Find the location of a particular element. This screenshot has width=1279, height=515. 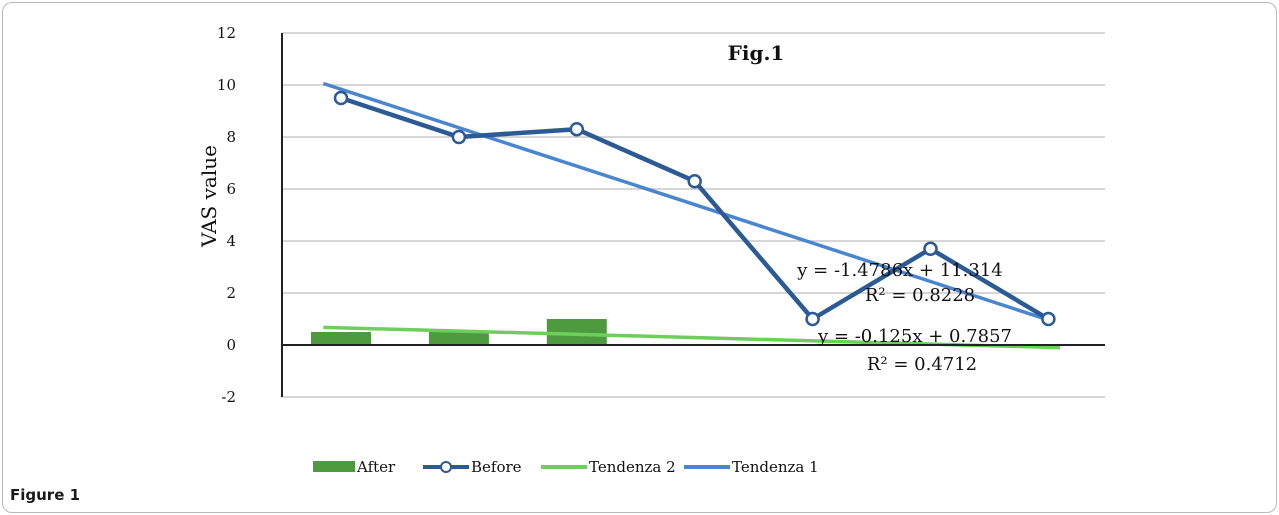

figure-caption: Figure 1 is located at coordinates (45, 495).